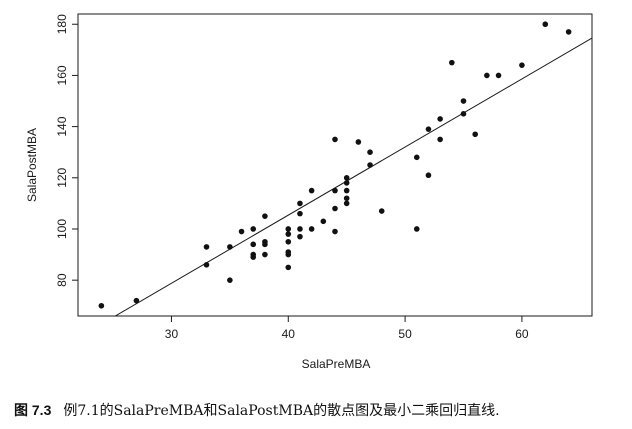 Image resolution: width=632 pixels, height=429 pixels. What do you see at coordinates (62, 24) in the screenshot?
I see `y-tick-label: 180` at bounding box center [62, 24].